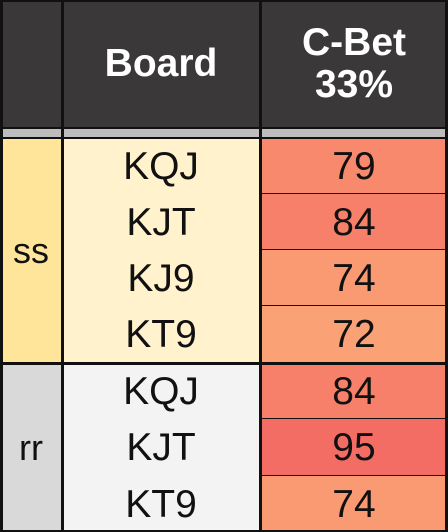 The image size is (448, 532). What do you see at coordinates (31, 64) in the screenshot?
I see `header-group-cell` at bounding box center [31, 64].